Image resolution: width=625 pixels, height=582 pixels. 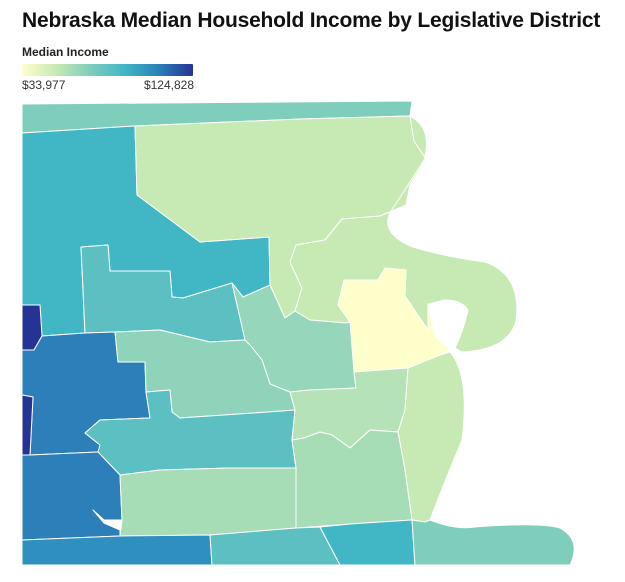 I want to click on legend-gradient-bar, so click(x=107, y=70).